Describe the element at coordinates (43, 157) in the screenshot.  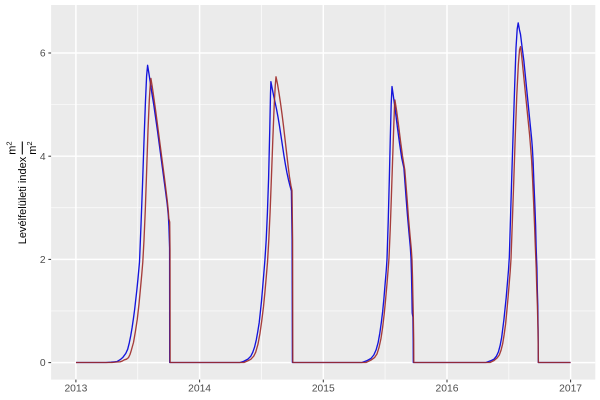
I see `svg-text: 4` at that location.